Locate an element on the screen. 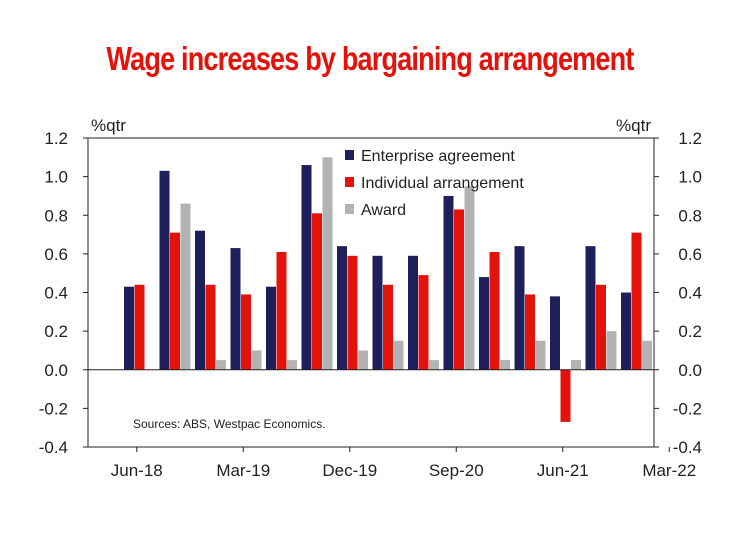 The image size is (740, 555). y-tick-label-left: 0.8 is located at coordinates (56, 215).